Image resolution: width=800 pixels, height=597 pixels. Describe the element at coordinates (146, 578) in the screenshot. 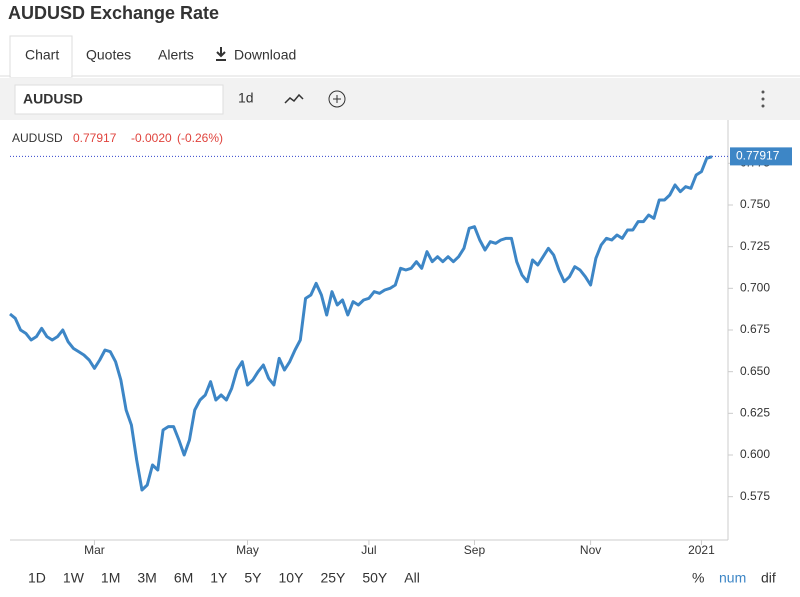

I see `range-button: 3M` at that location.